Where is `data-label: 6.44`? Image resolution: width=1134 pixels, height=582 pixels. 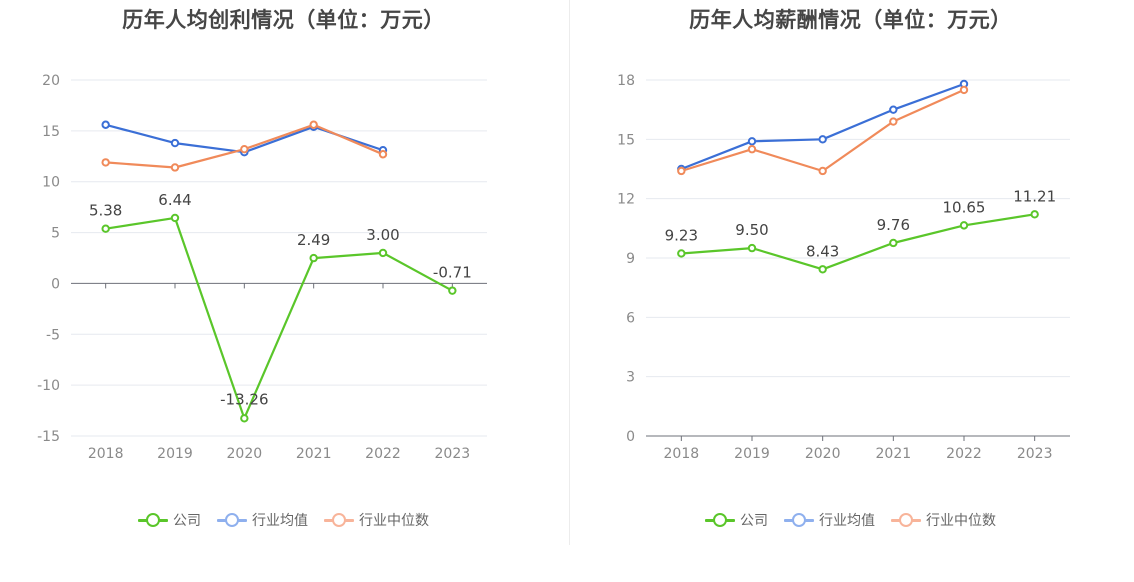
data-label: 6.44 is located at coordinates (174, 200).